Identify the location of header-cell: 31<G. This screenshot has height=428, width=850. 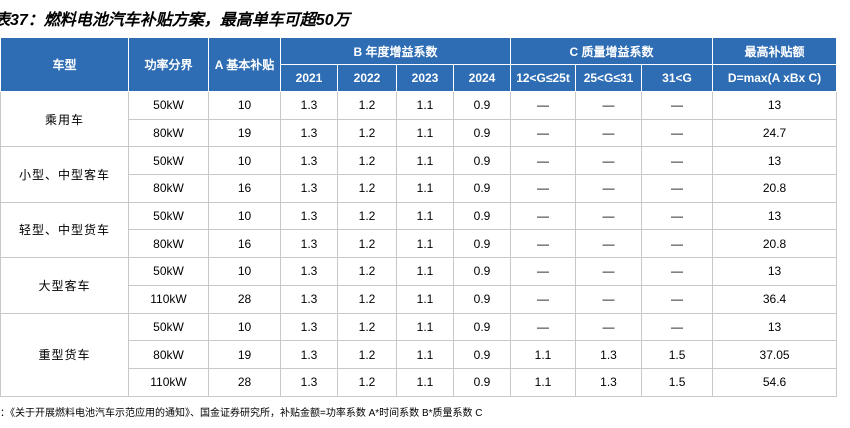
(677, 78).